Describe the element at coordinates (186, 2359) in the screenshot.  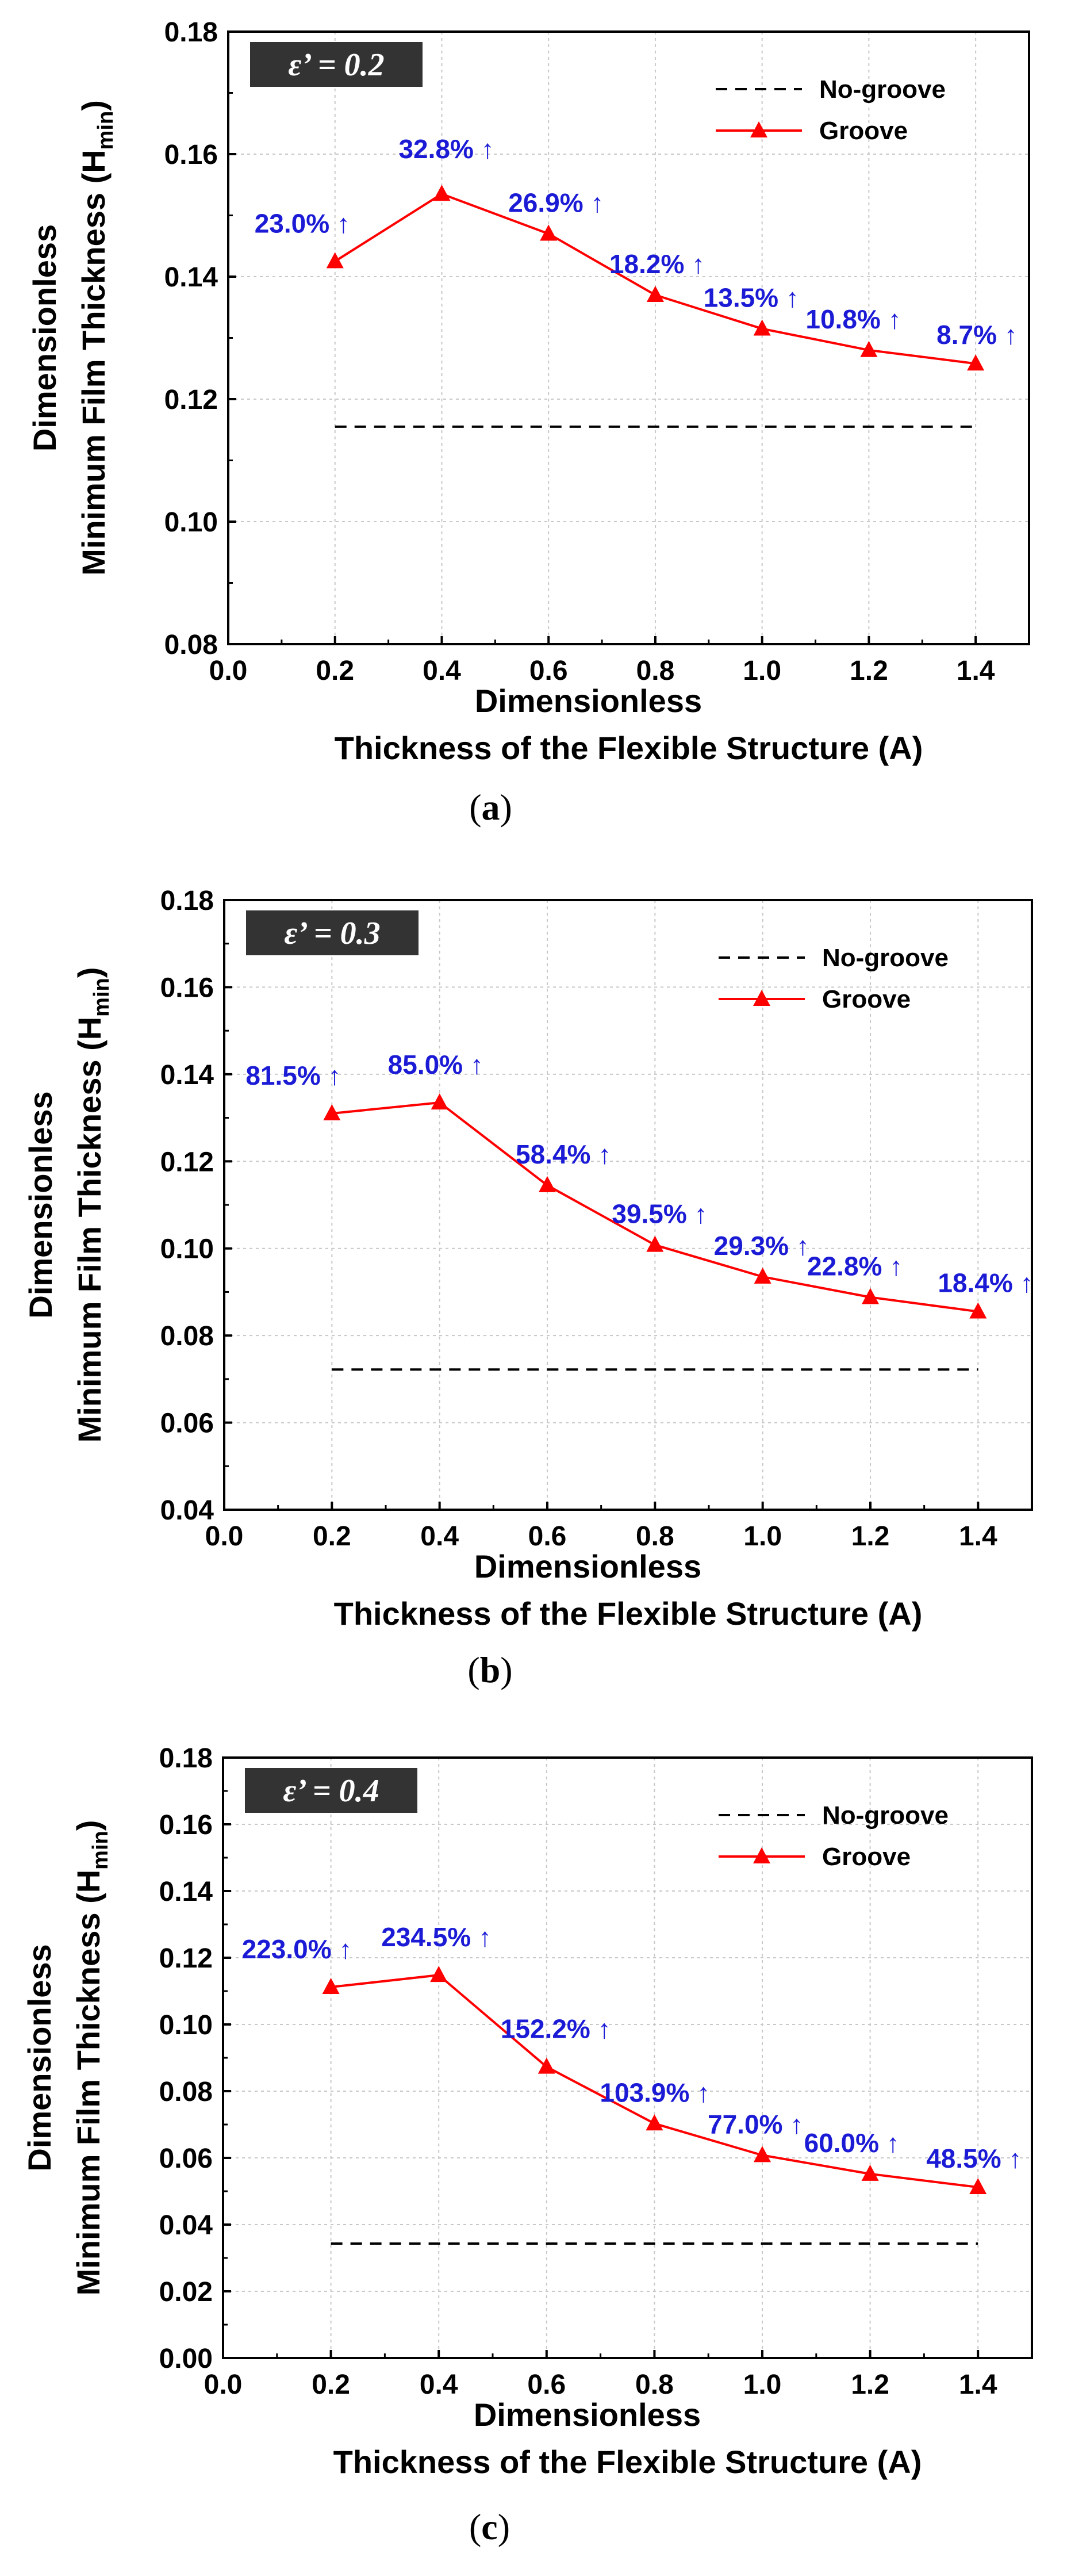
I see `y-tick-label: 0.00` at that location.